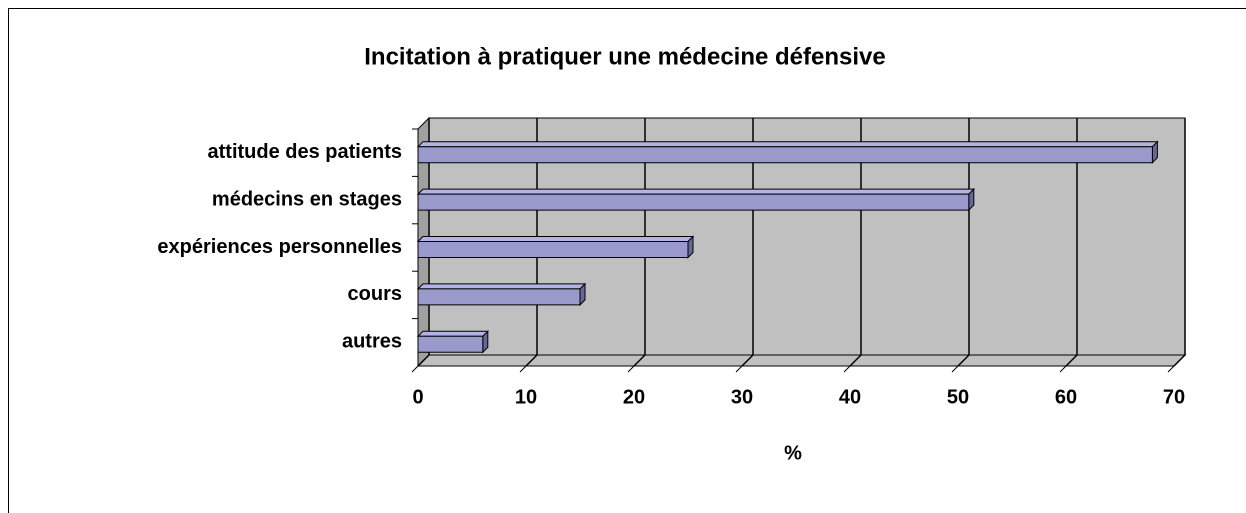 This screenshot has height=513, width=1246. What do you see at coordinates (305, 152) in the screenshot?
I see `y-tick-label: attitude des patients` at bounding box center [305, 152].